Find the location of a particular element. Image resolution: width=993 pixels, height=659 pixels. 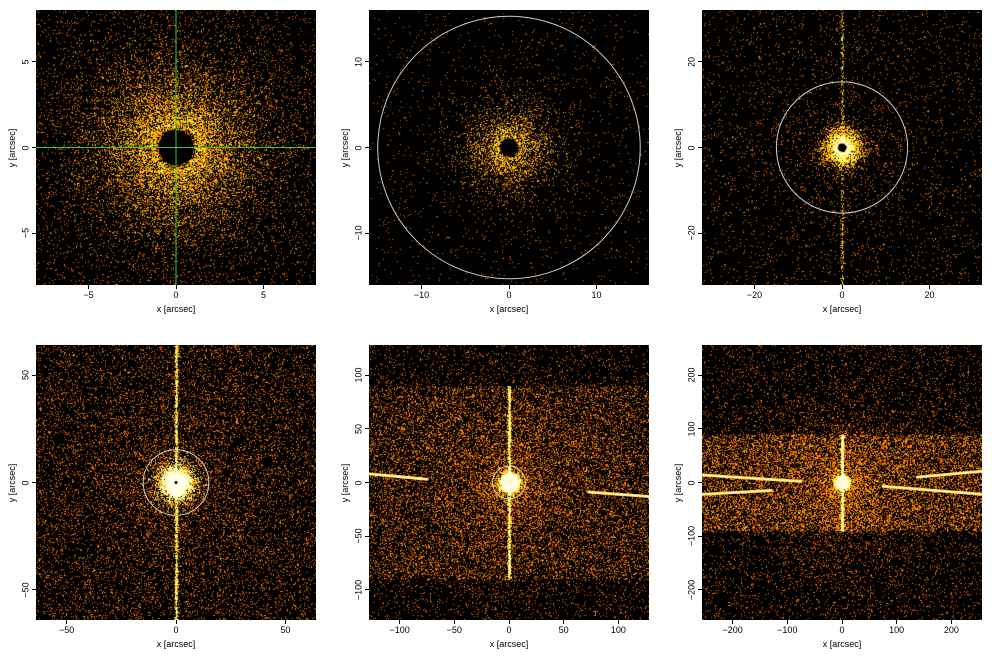

y-tick-label: −5 is located at coordinates (25, 233).